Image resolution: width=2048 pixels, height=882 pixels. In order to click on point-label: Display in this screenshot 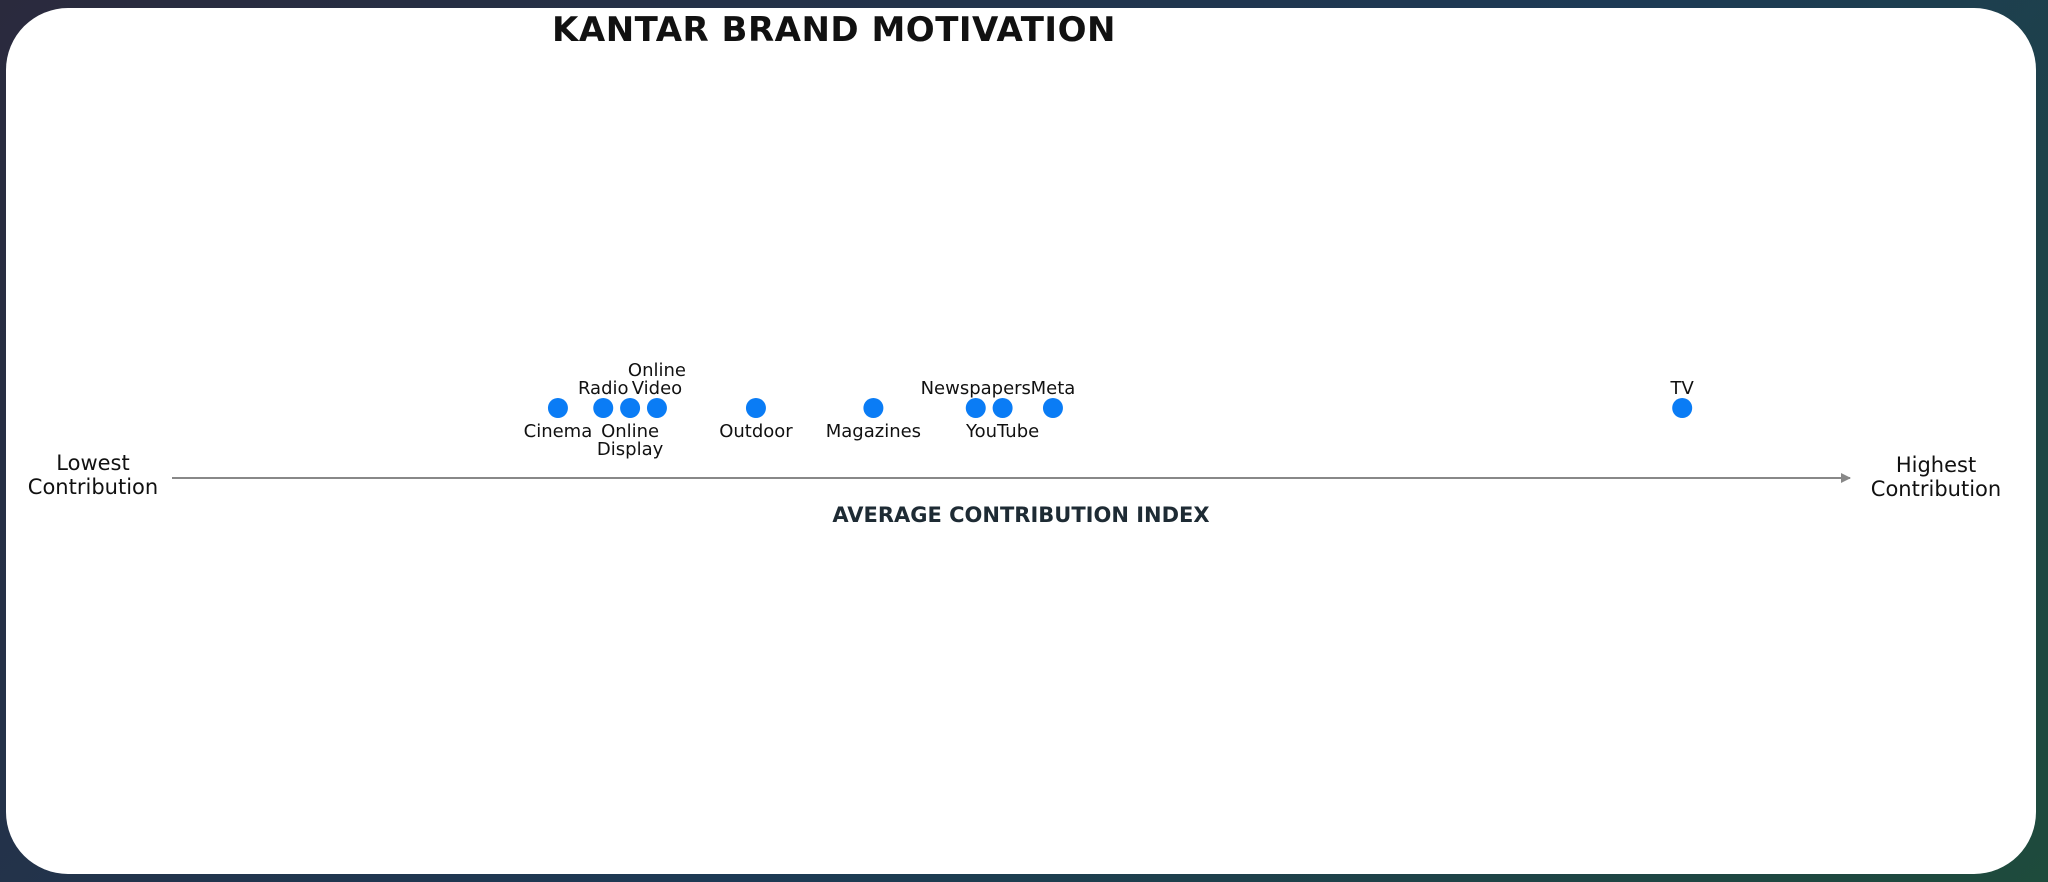, I will do `click(630, 449)`.